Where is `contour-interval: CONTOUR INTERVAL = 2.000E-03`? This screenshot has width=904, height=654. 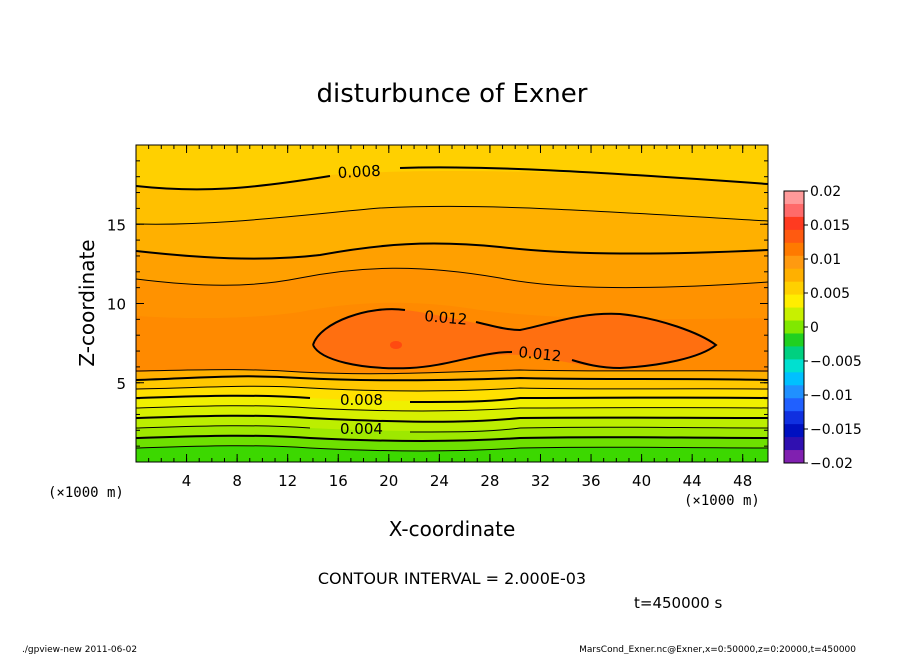 contour-interval: CONTOUR INTERVAL = 2.000E-03 is located at coordinates (452, 578).